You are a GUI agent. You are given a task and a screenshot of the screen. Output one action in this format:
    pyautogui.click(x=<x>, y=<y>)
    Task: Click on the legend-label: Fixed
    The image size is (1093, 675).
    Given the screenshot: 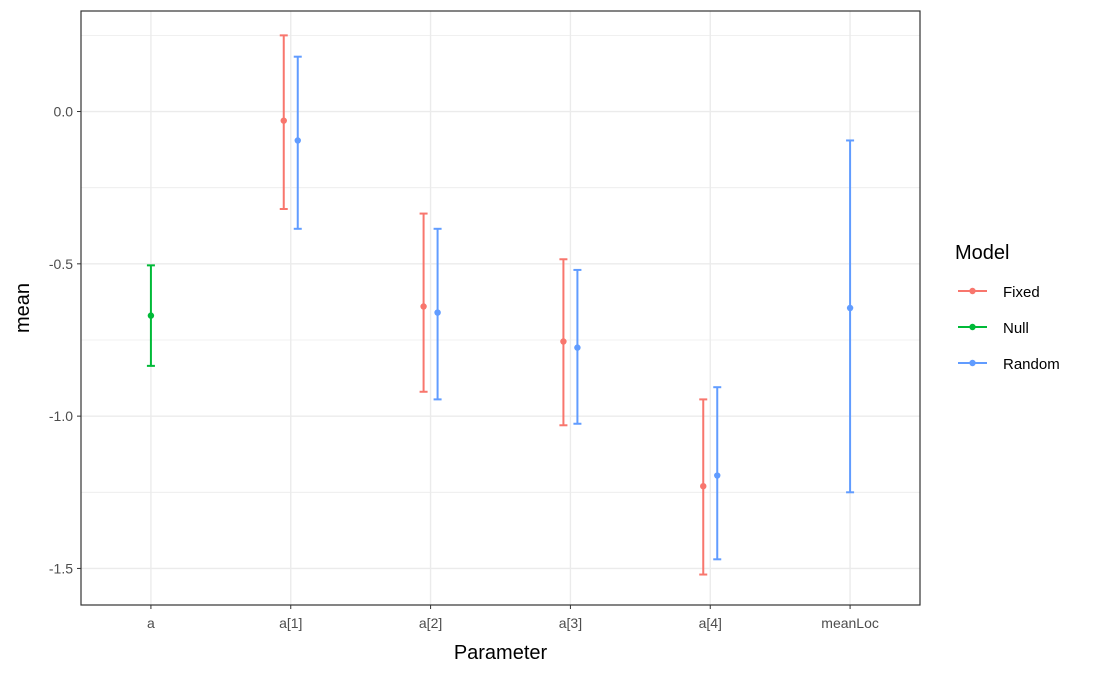 What is the action you would take?
    pyautogui.click(x=1021, y=292)
    